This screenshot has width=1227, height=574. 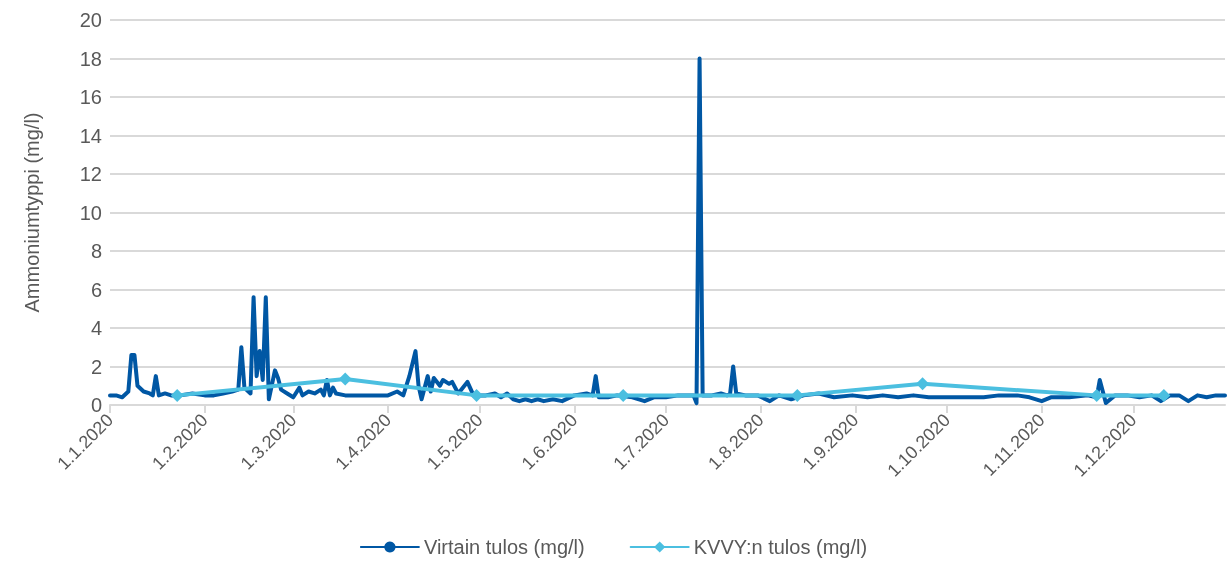 What do you see at coordinates (96, 289) in the screenshot?
I see `y-tick-label: 6` at bounding box center [96, 289].